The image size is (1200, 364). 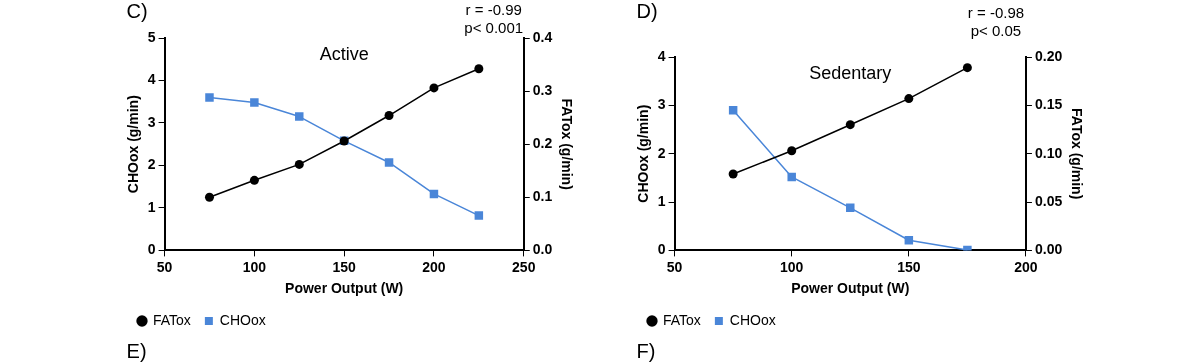 I want to click on text: E), so click(x=136, y=350).